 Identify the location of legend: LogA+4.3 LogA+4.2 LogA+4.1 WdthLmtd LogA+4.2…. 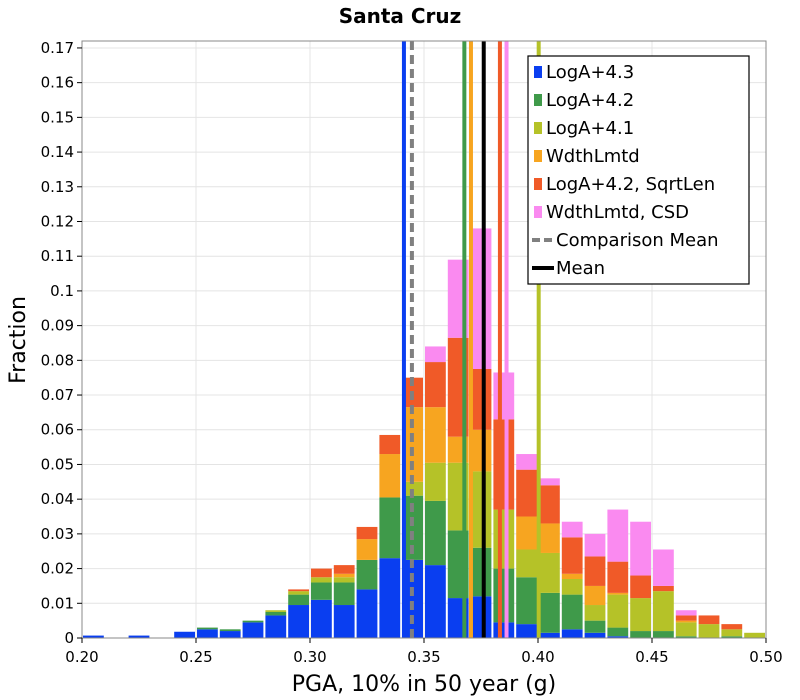
(638, 170).